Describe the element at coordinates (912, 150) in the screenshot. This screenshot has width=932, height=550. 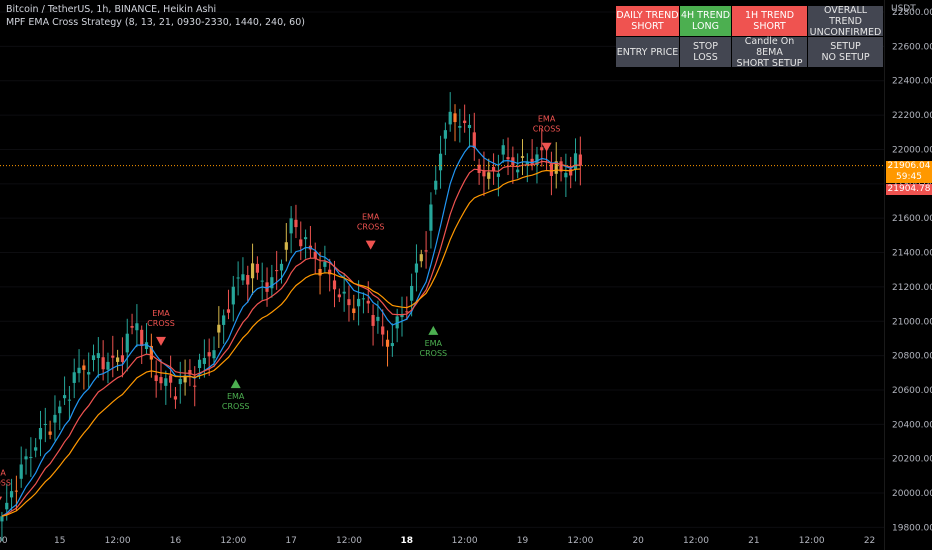
I see `price-tick-label: 22000.00` at that location.